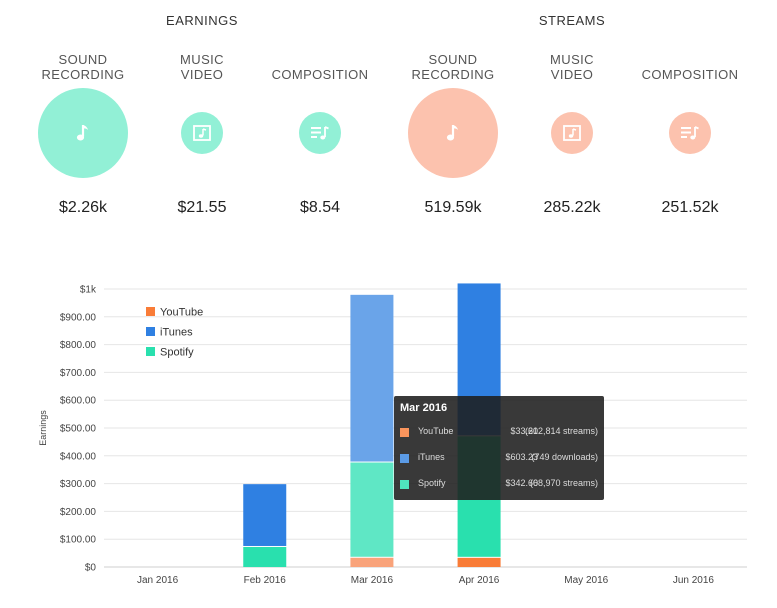 This screenshot has width=777, height=608. What do you see at coordinates (586, 580) in the screenshot?
I see `x-tick-label: May 2016` at bounding box center [586, 580].